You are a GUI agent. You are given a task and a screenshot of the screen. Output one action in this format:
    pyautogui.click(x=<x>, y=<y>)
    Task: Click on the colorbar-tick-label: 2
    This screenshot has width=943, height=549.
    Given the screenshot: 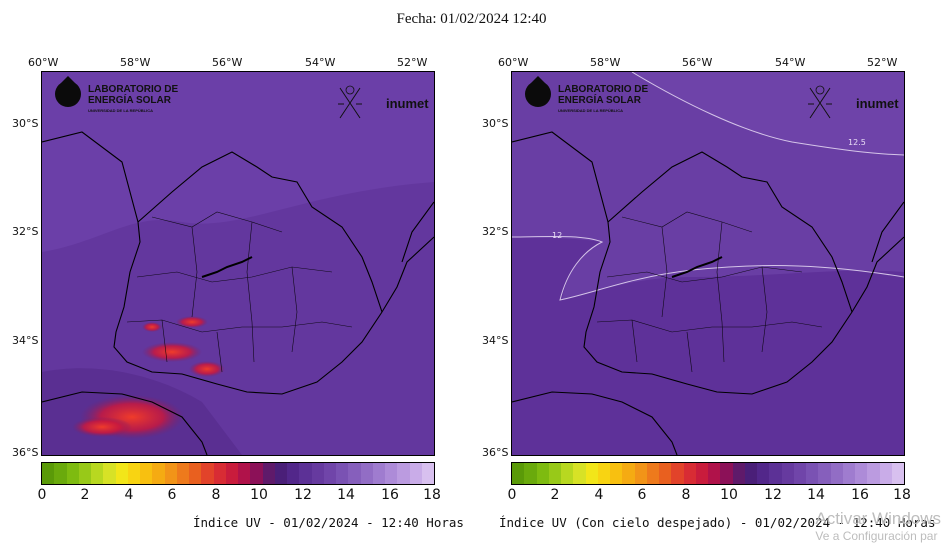 What is the action you would take?
    pyautogui.click(x=555, y=495)
    